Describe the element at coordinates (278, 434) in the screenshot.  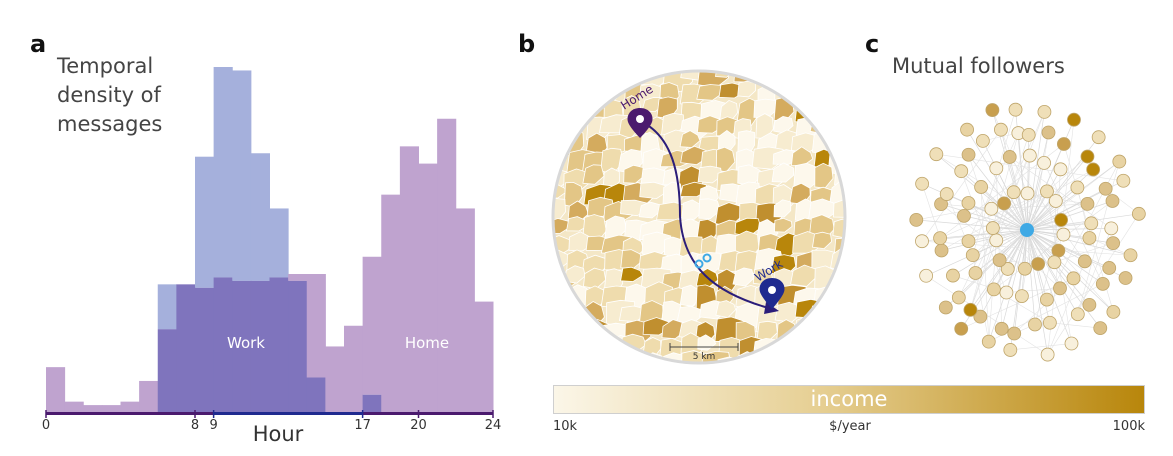
I see `x-axis-label: Hour` at that location.